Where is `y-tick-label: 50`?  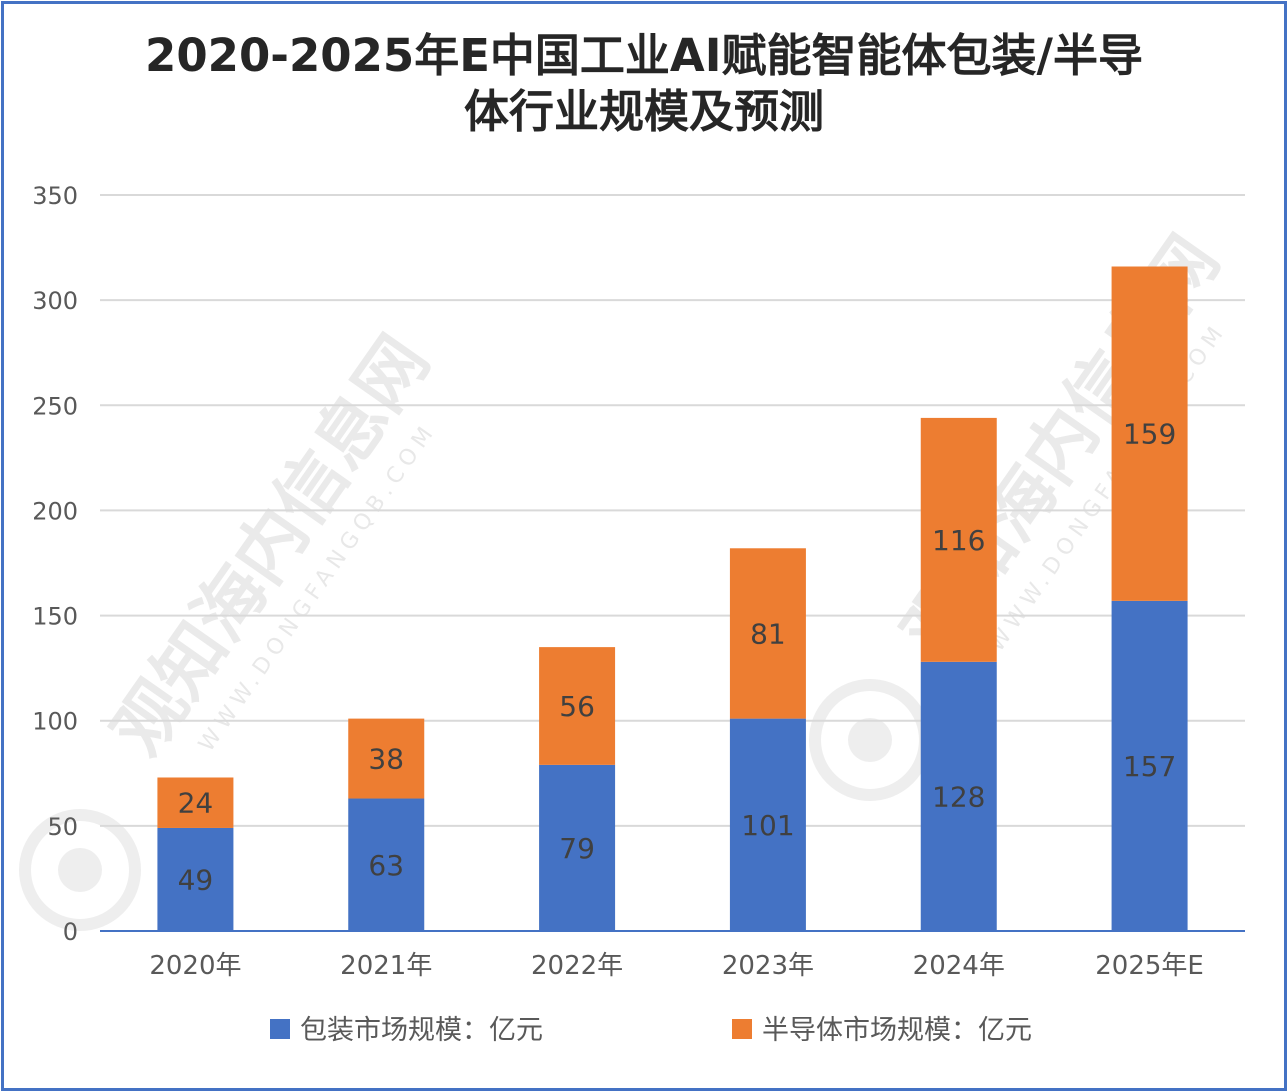
y-tick-label: 50 is located at coordinates (62, 827).